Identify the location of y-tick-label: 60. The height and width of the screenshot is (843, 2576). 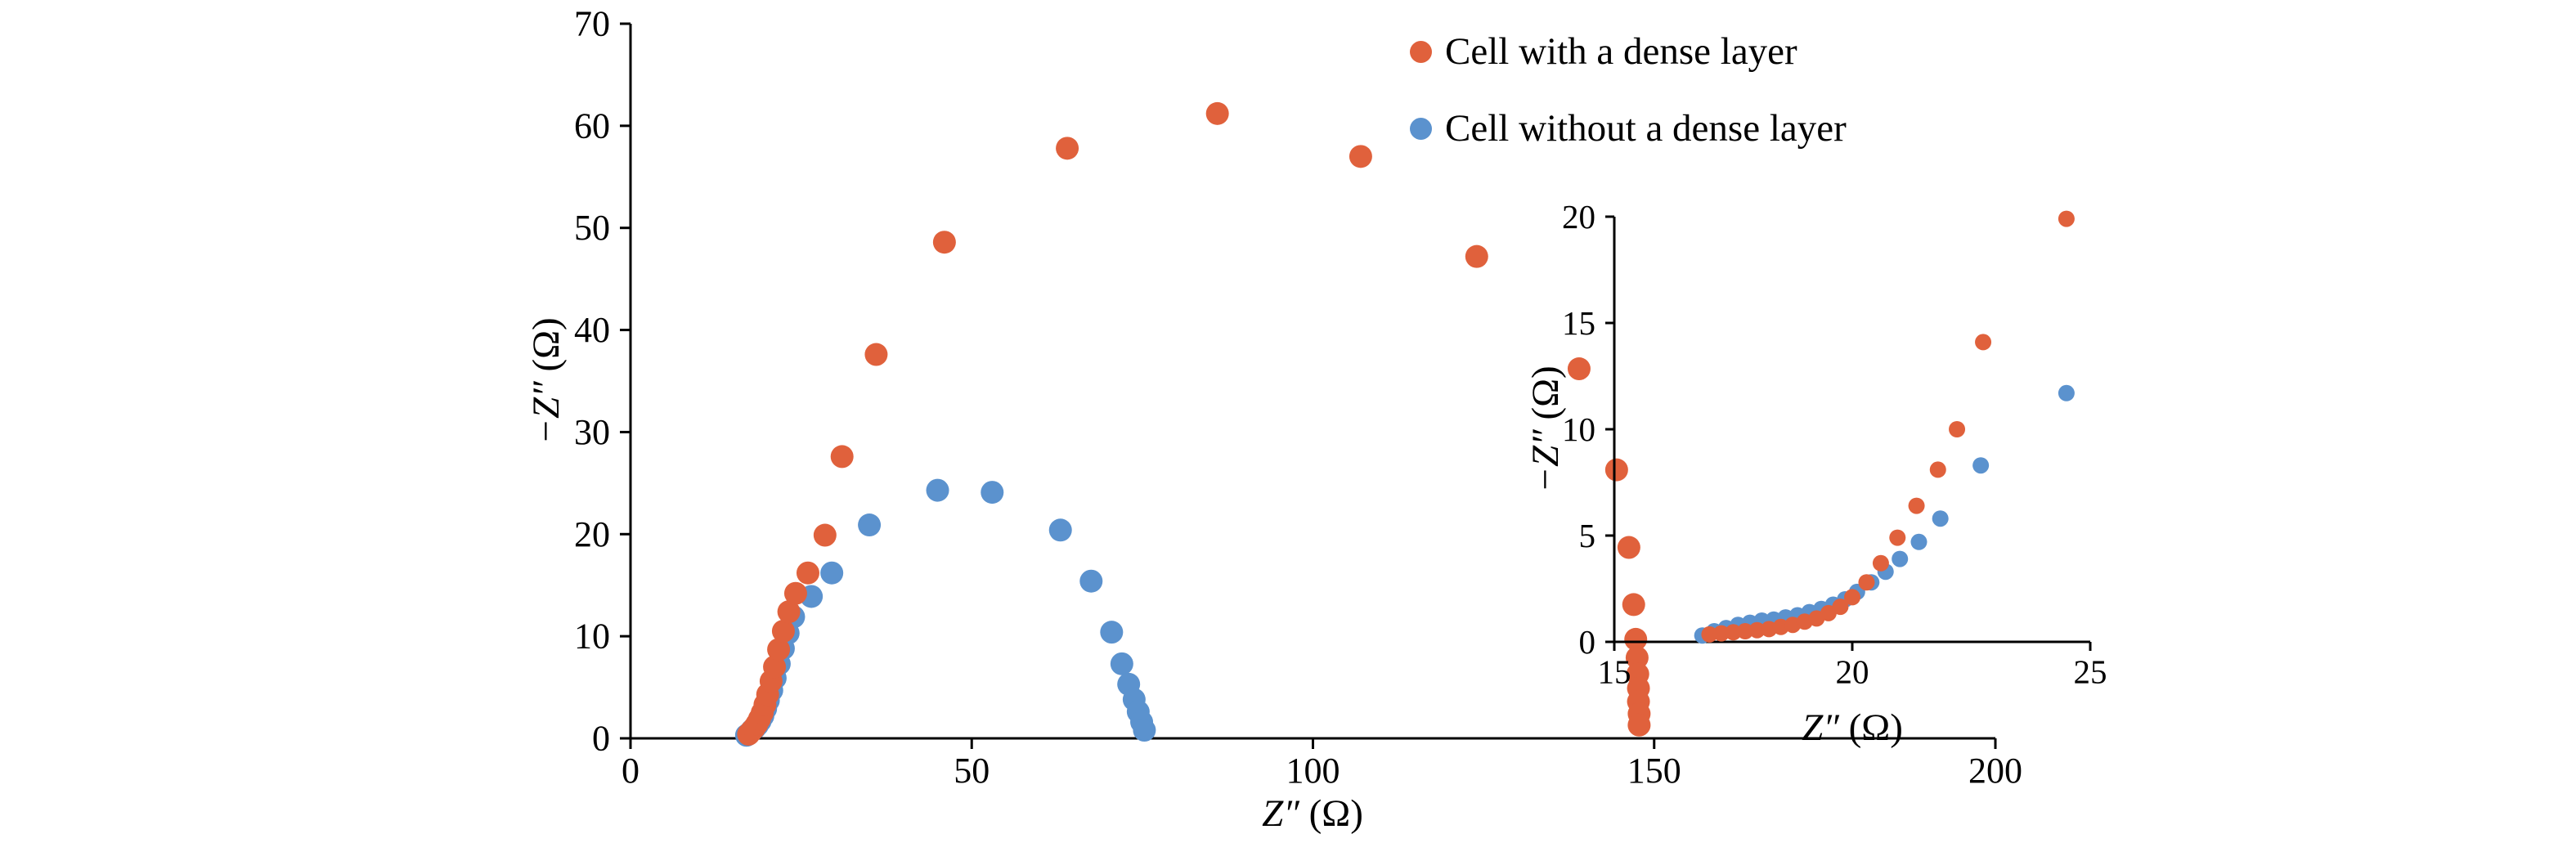
(592, 125).